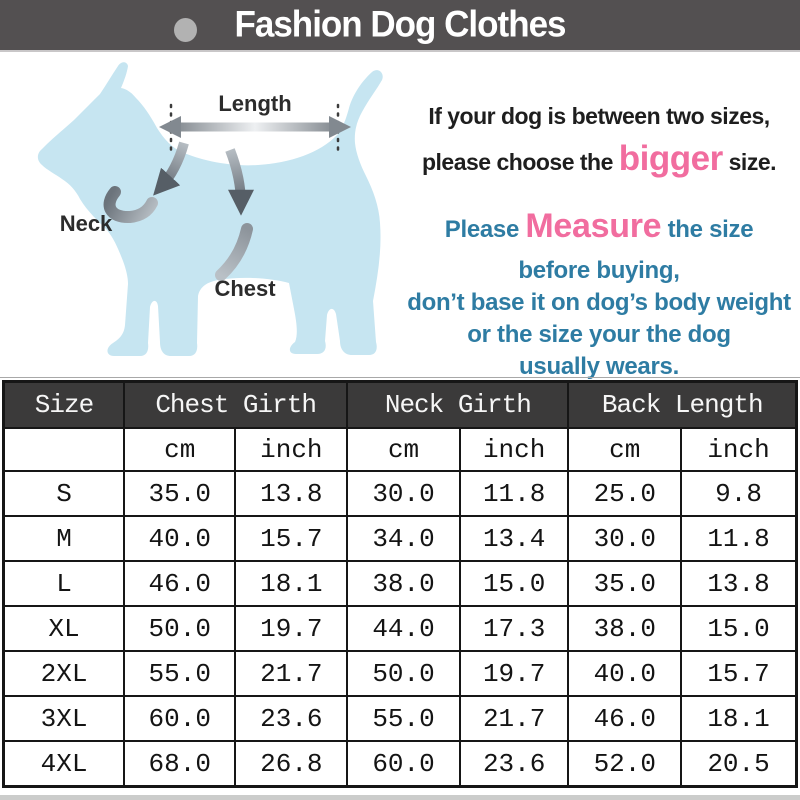 This screenshot has width=800, height=800. Describe the element at coordinates (593, 226) in the screenshot. I see `measure-highlight: Measure` at that location.